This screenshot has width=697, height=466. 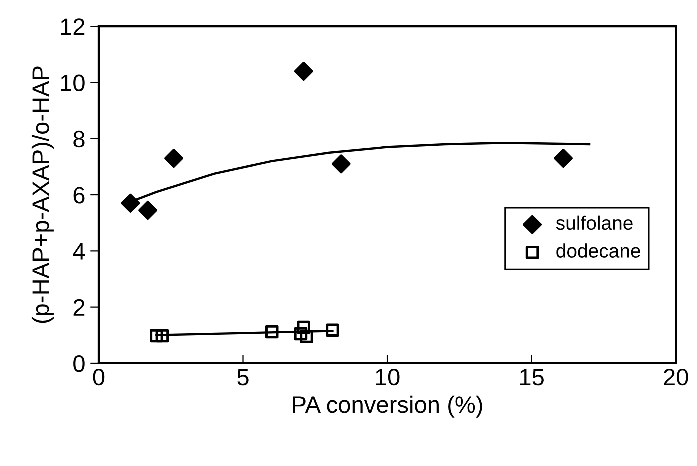 What do you see at coordinates (43, 195) in the screenshot?
I see `y-axis-title: (p-HAP+p-AXAP)/o-HAP` at bounding box center [43, 195].